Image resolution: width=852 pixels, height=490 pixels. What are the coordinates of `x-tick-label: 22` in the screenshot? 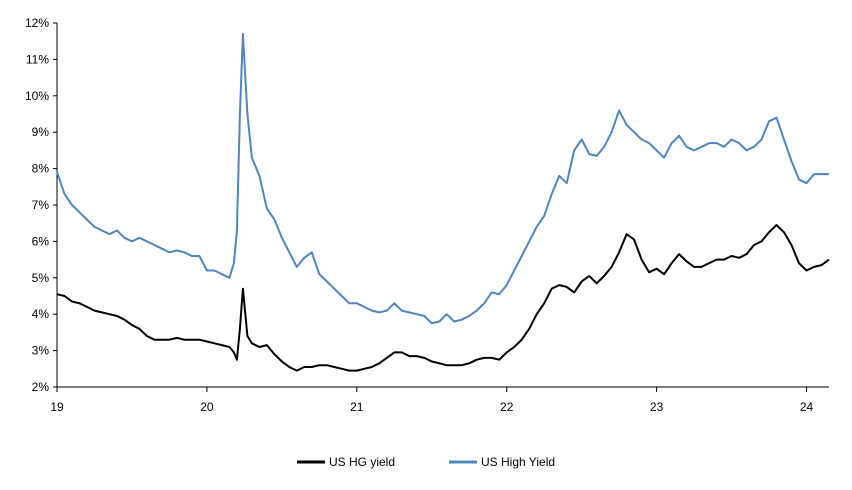 It's located at (507, 407).